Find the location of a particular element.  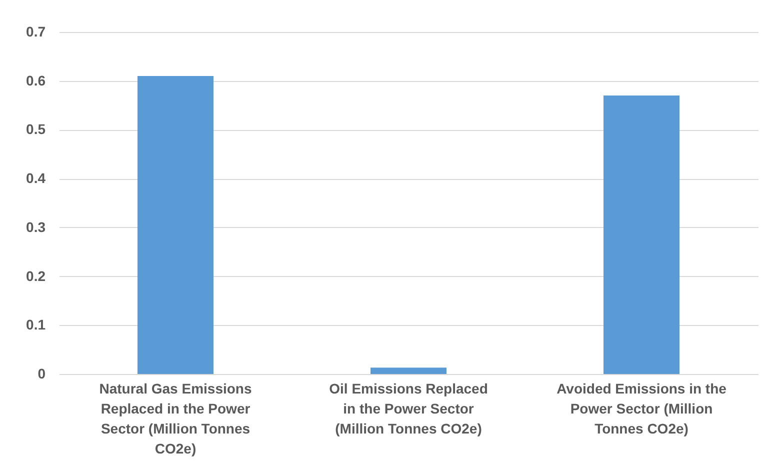

y-tick-label: 0.6 is located at coordinates (36, 80).